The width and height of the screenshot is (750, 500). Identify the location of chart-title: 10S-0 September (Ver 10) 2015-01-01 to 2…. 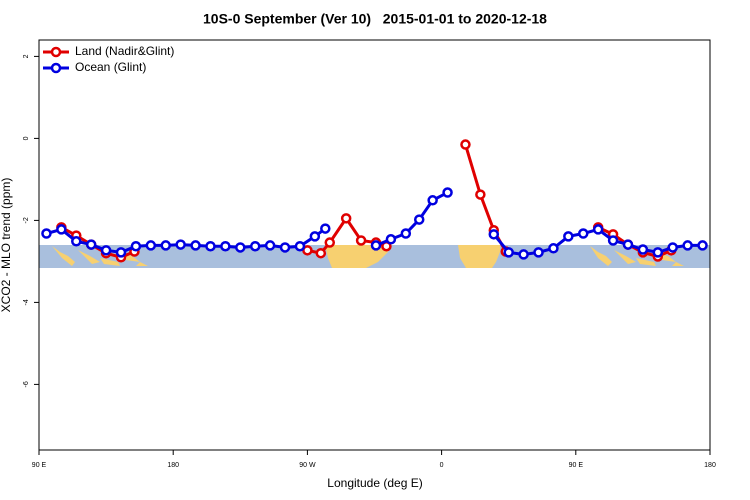
(375, 19).